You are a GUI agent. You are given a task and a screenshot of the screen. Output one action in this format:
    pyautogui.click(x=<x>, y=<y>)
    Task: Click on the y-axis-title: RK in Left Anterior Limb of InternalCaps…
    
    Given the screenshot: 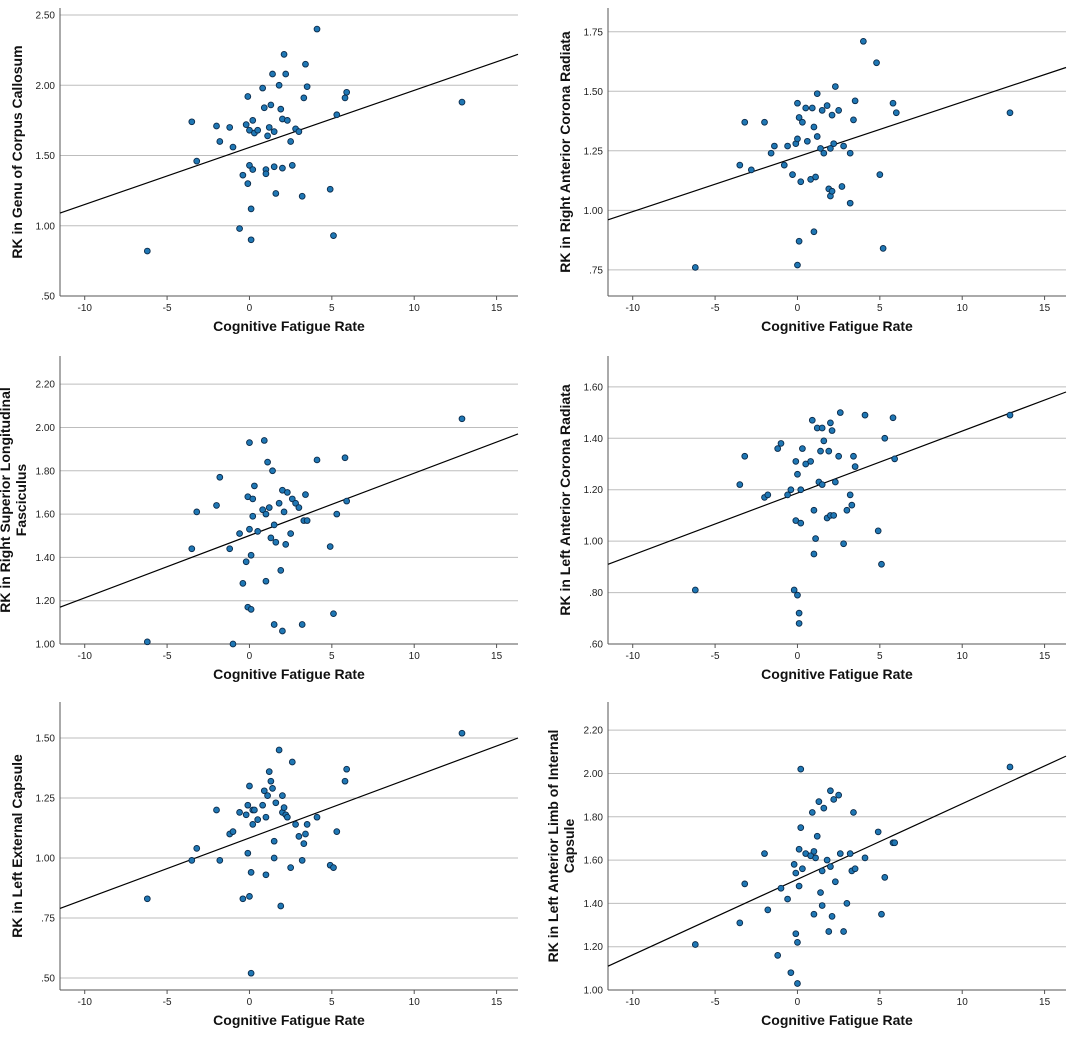 What is the action you would take?
    pyautogui.click(x=561, y=846)
    